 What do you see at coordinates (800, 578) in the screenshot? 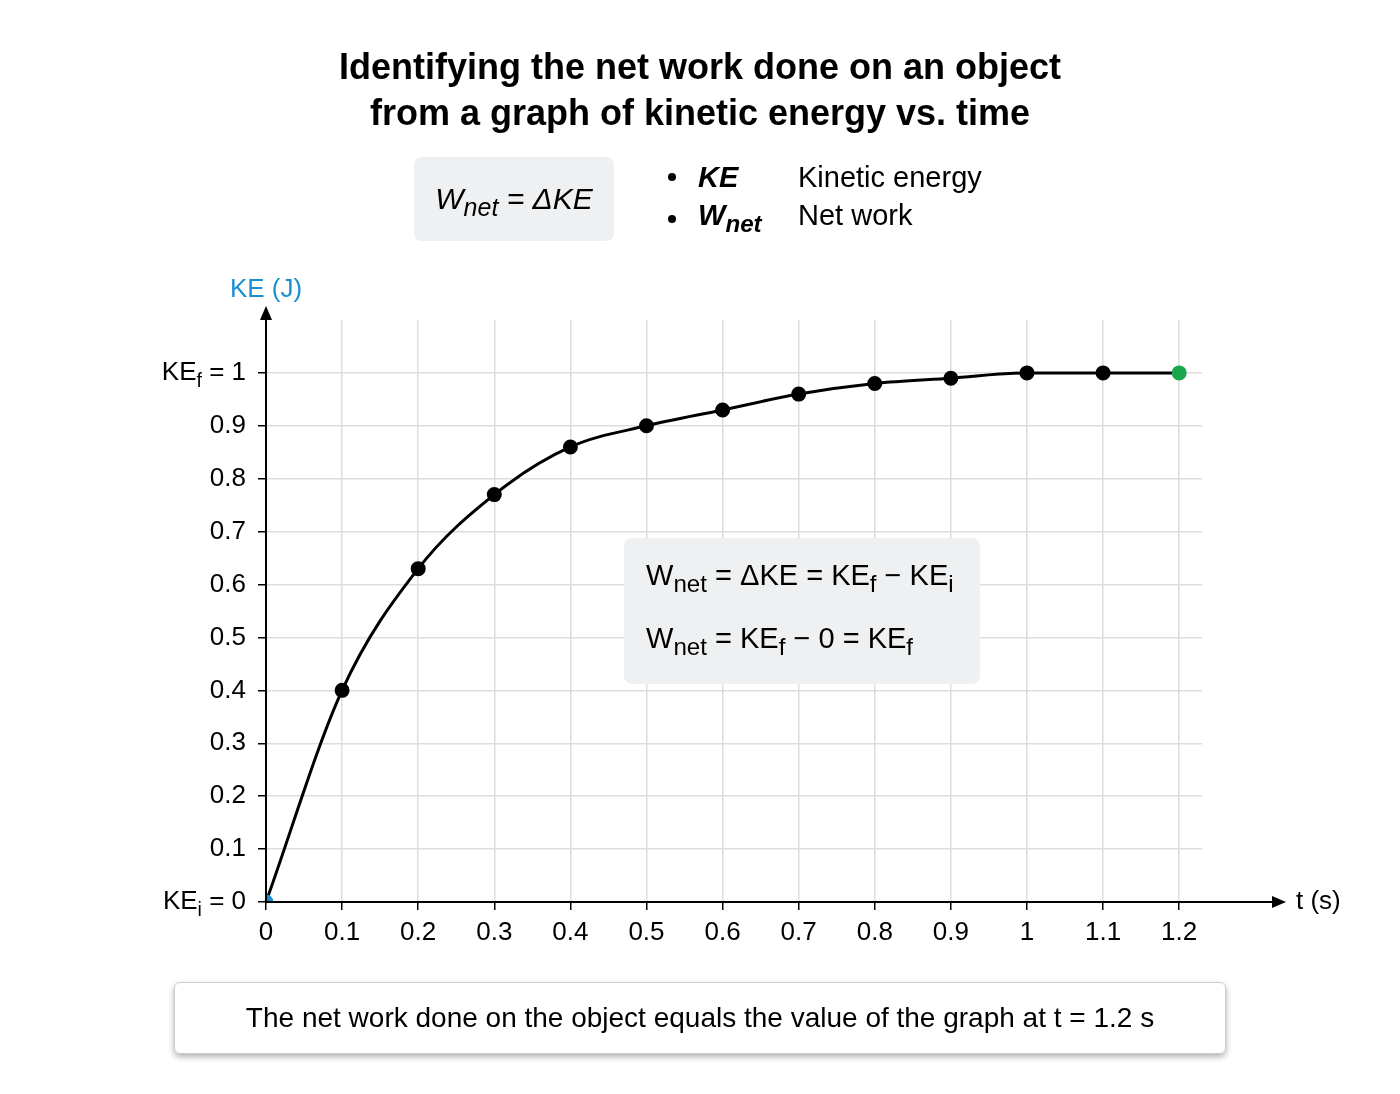
I see `annotation: W$_{net}$ = ΔKE = KE$_{f}$ − KE$_{i}$` at bounding box center [800, 578].